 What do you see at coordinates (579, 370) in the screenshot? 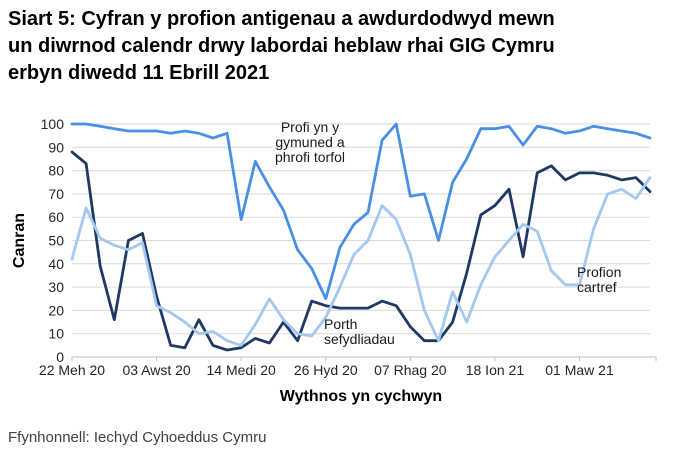
I see `x-tick-label-6: 01 Maw 21` at bounding box center [579, 370].